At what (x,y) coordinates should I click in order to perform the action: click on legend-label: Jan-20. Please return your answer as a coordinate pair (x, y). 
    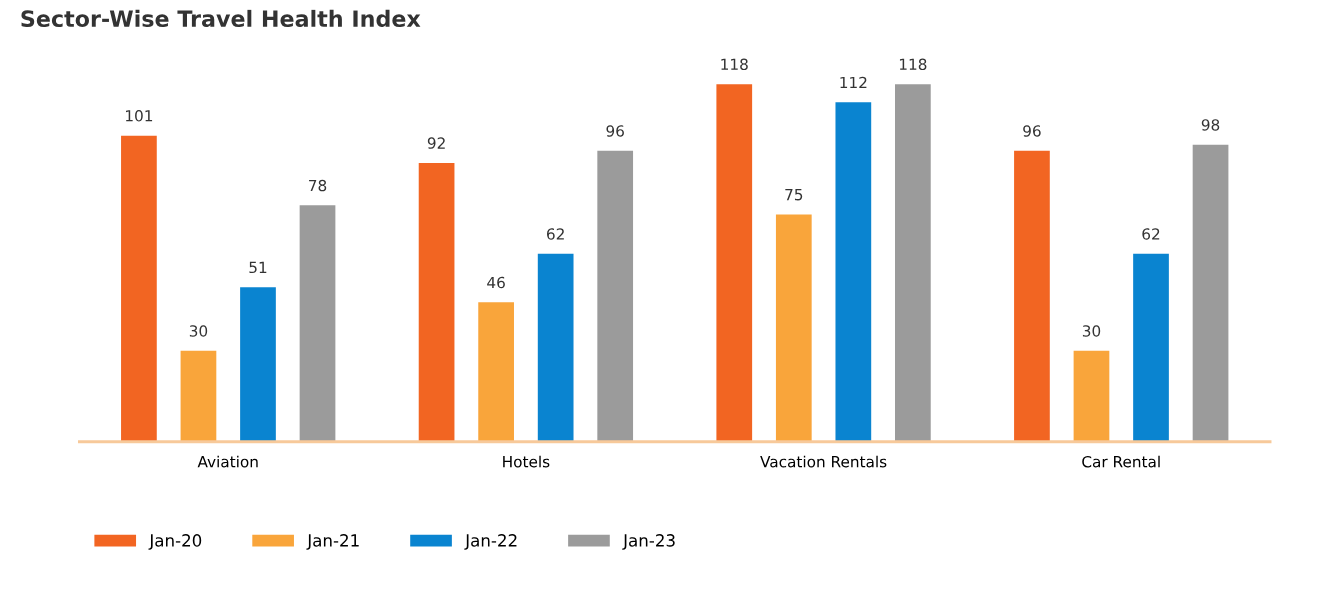
    Looking at the image, I should click on (175, 542).